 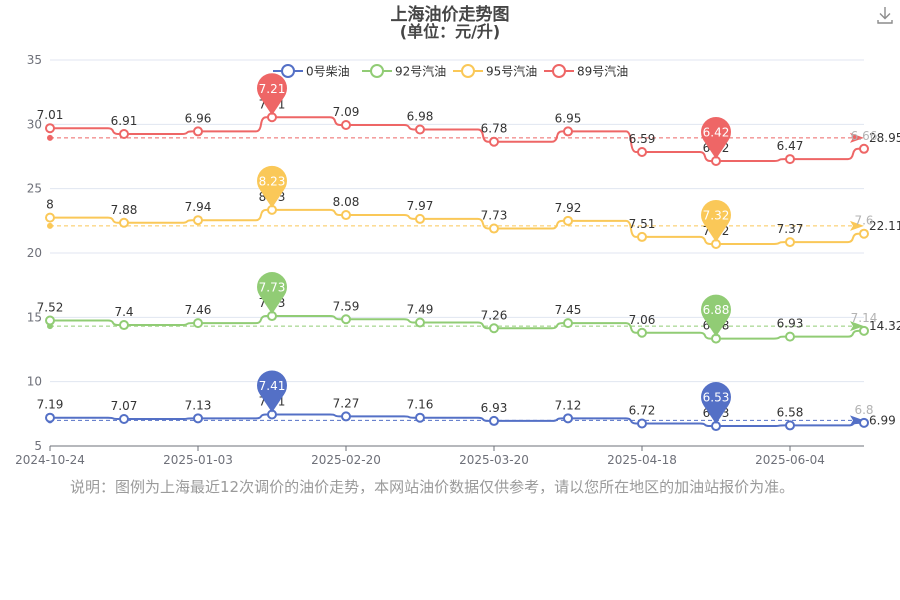 What do you see at coordinates (568, 118) in the screenshot?
I see `data-label: 6.95` at bounding box center [568, 118].